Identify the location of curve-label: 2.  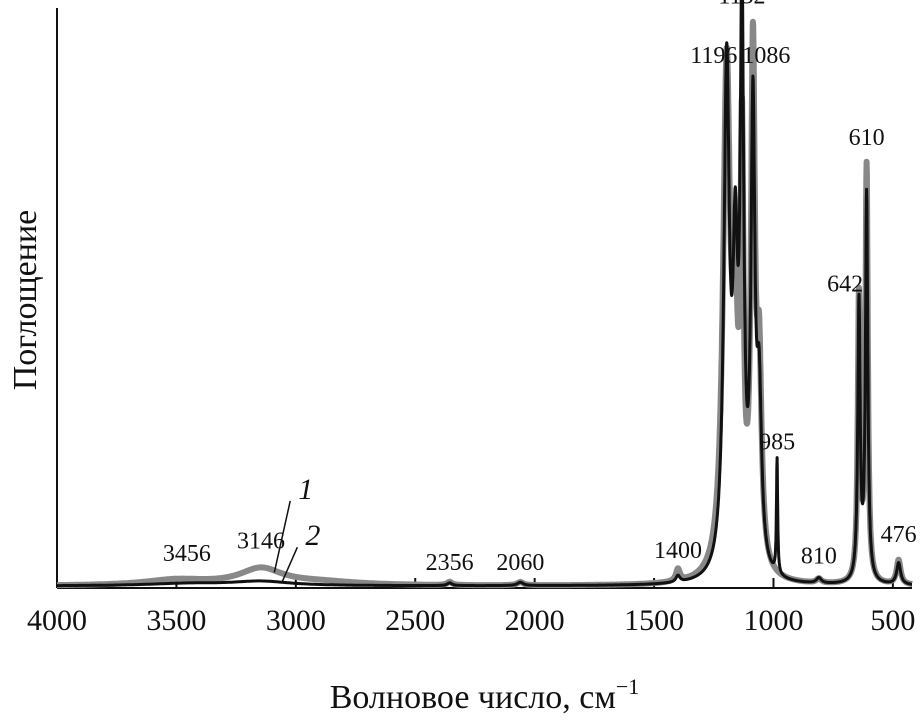
(312, 535).